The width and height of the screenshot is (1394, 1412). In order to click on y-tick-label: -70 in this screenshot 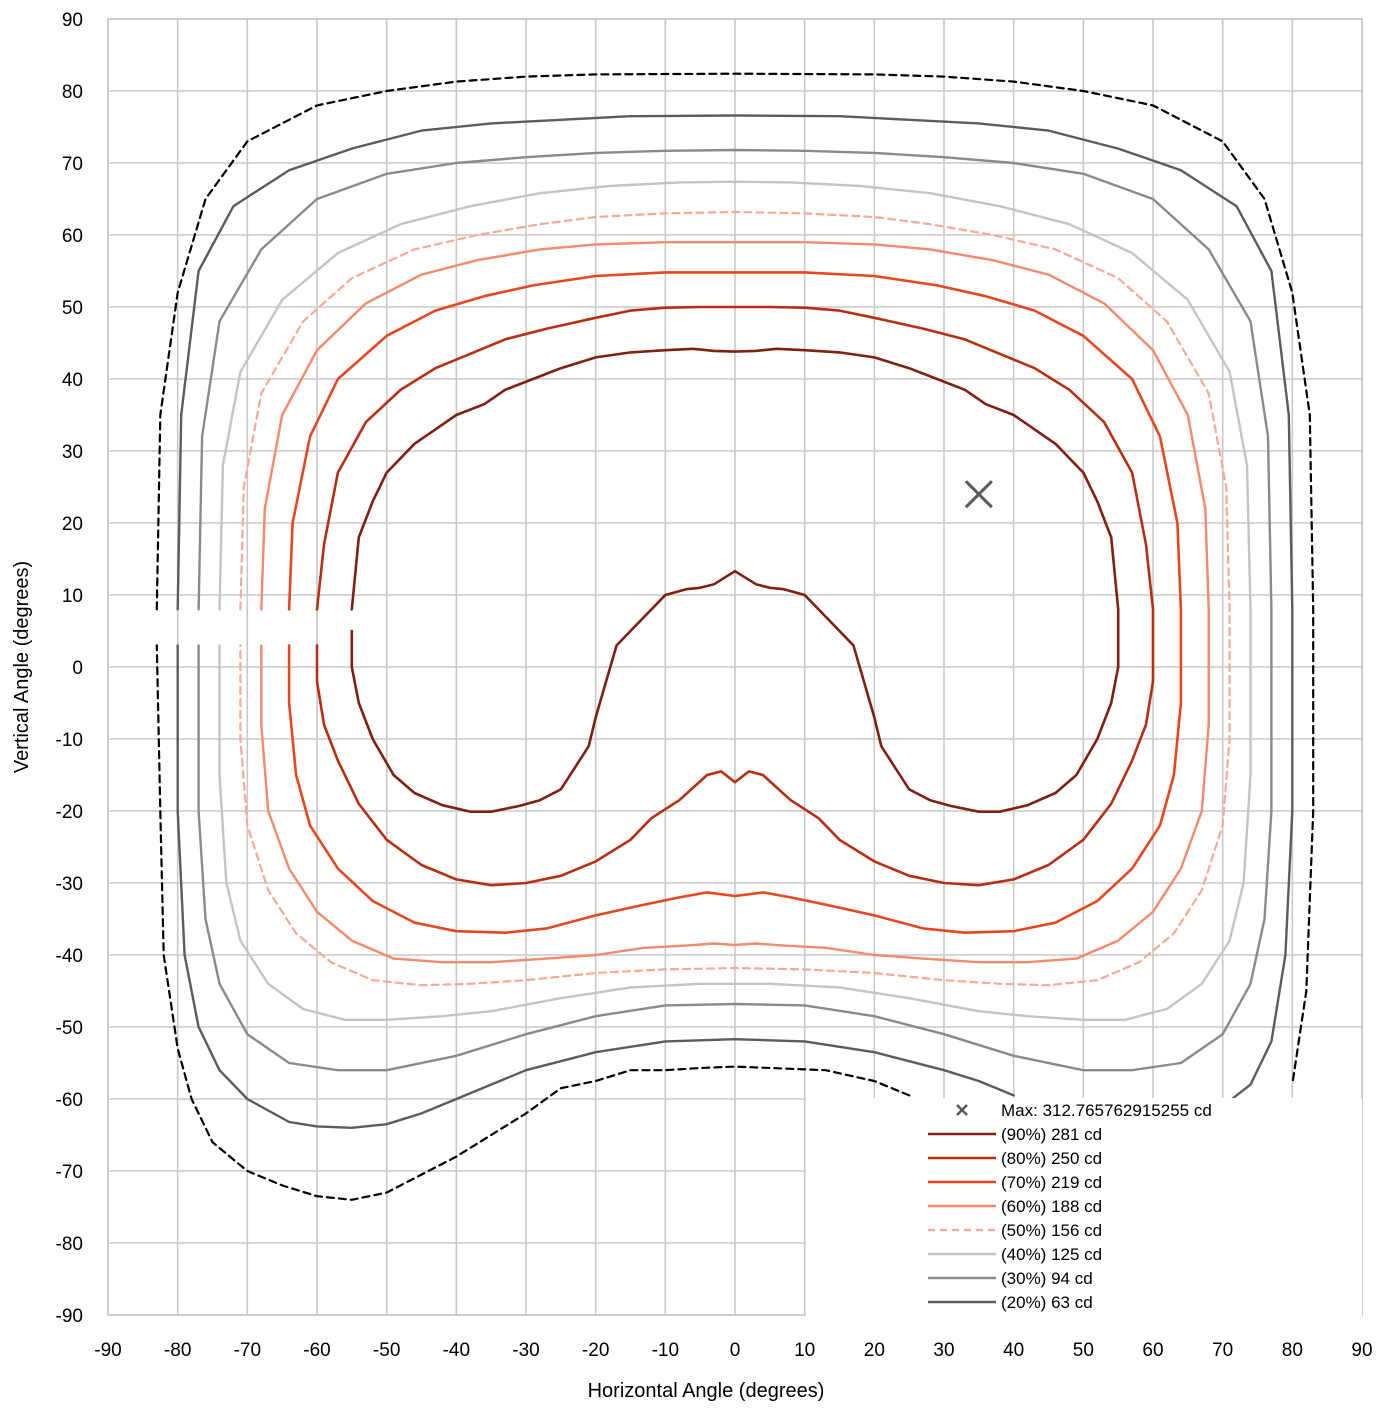, I will do `click(69, 1172)`.